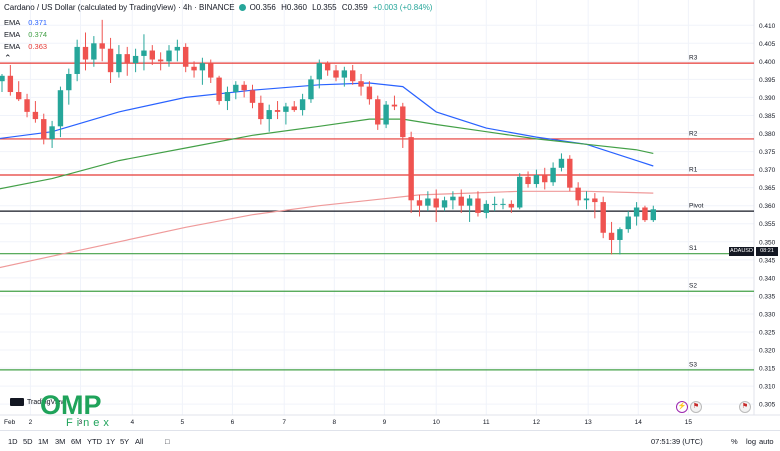 The image size is (780, 451). What do you see at coordinates (767, 260) in the screenshot?
I see `y-tick-label: 0.345` at bounding box center [767, 260].